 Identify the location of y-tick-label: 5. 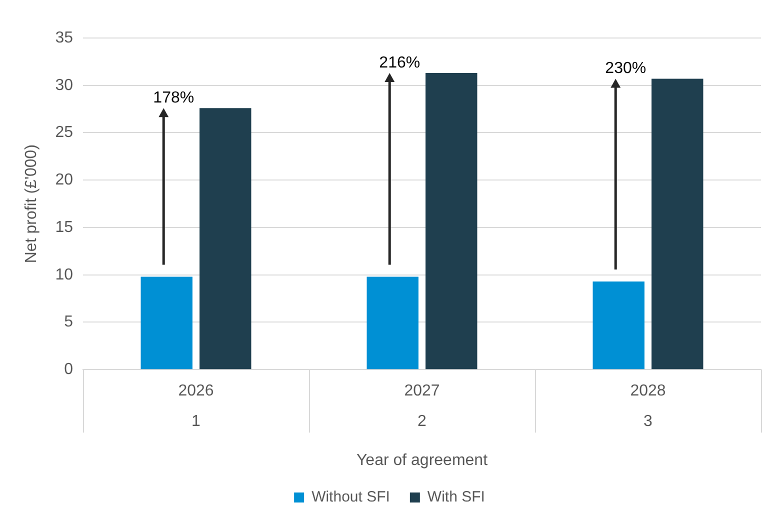
(69, 322).